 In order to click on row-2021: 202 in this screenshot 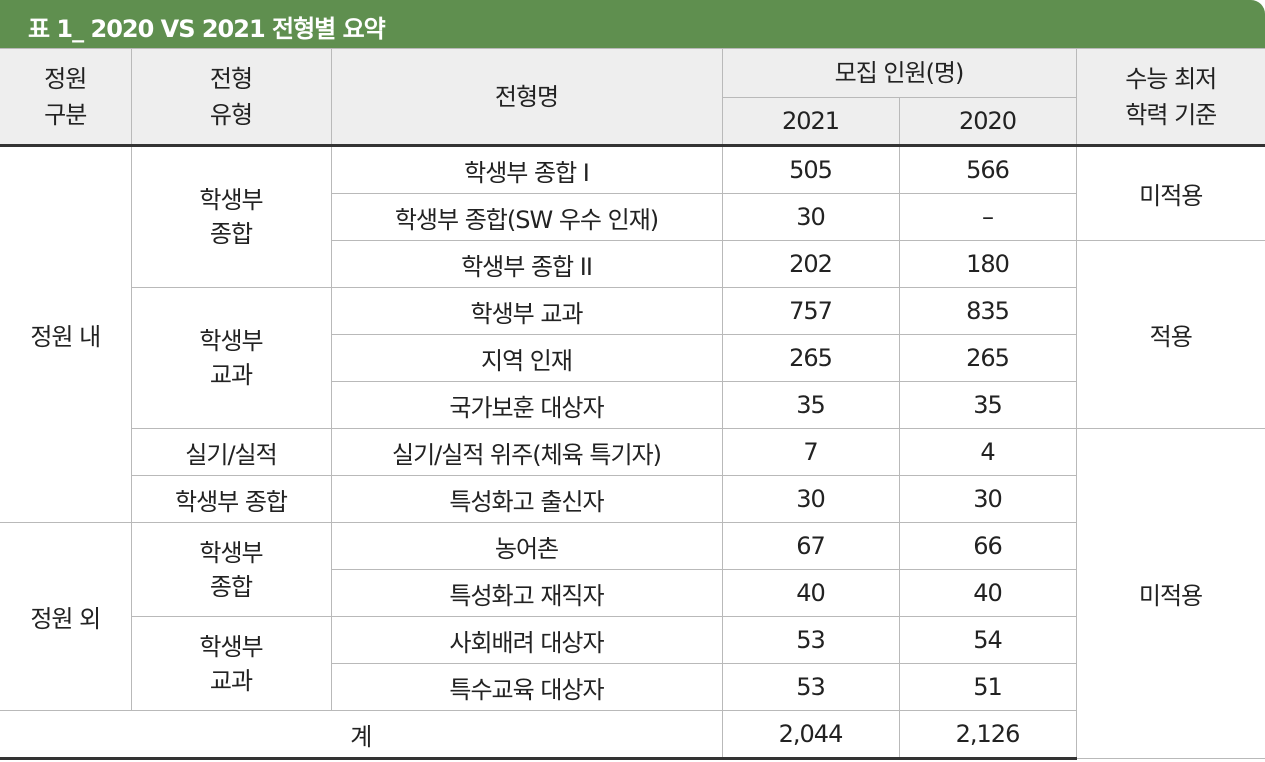, I will do `click(810, 264)`.